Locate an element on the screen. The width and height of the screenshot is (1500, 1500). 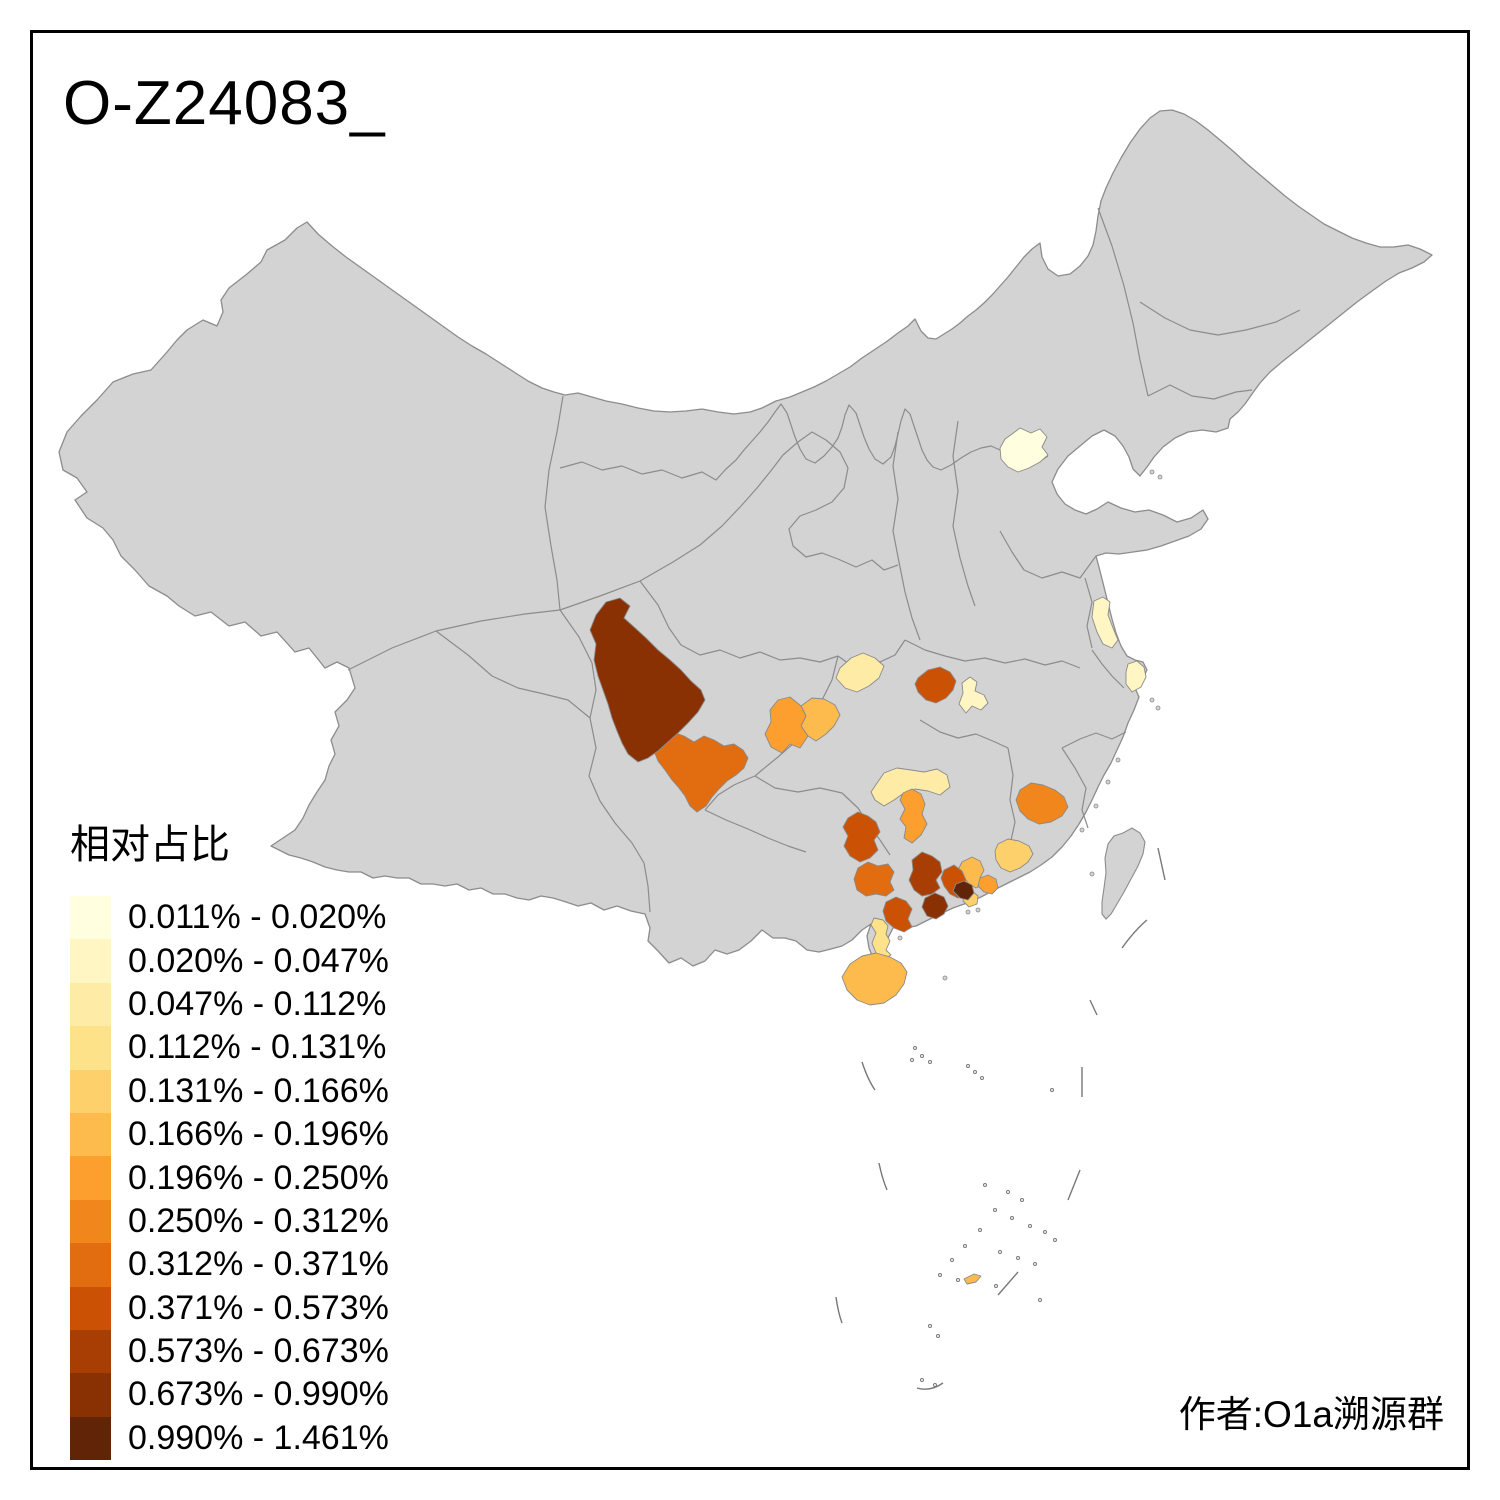
legend-row: 0.312% - 0.371% is located at coordinates (229, 1265).